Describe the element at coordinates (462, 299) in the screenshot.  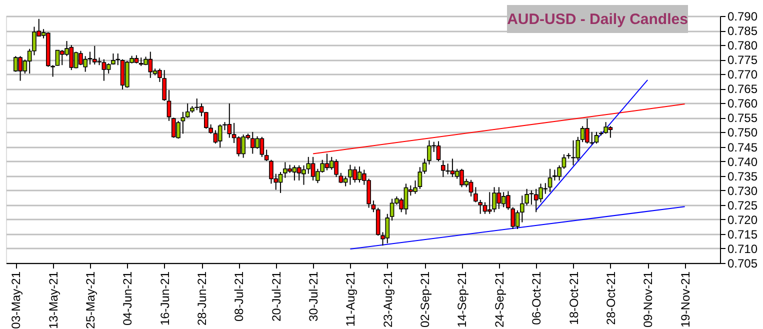
I see `x-tick-label: 14-Sep-21` at that location.